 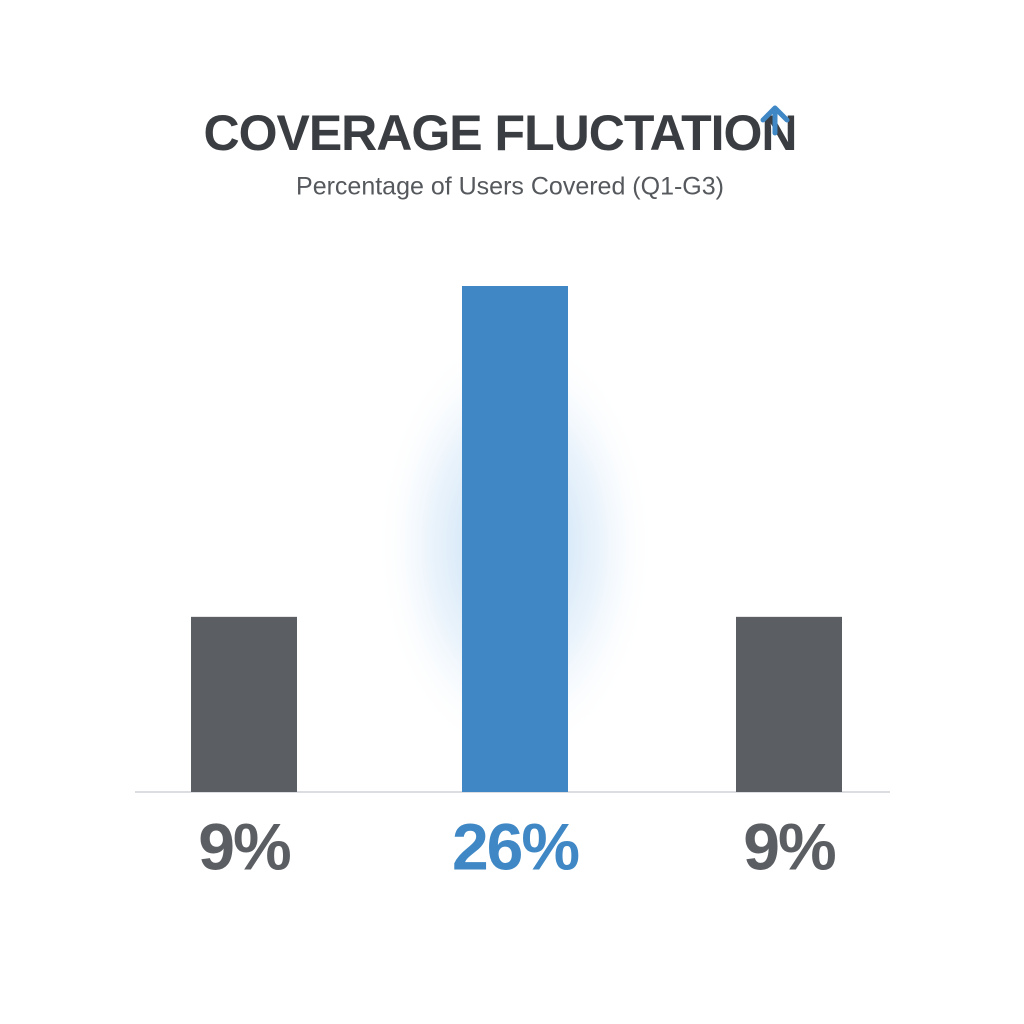 I want to click on chart-title: COVERAGE FLUCTATION, so click(x=499, y=133).